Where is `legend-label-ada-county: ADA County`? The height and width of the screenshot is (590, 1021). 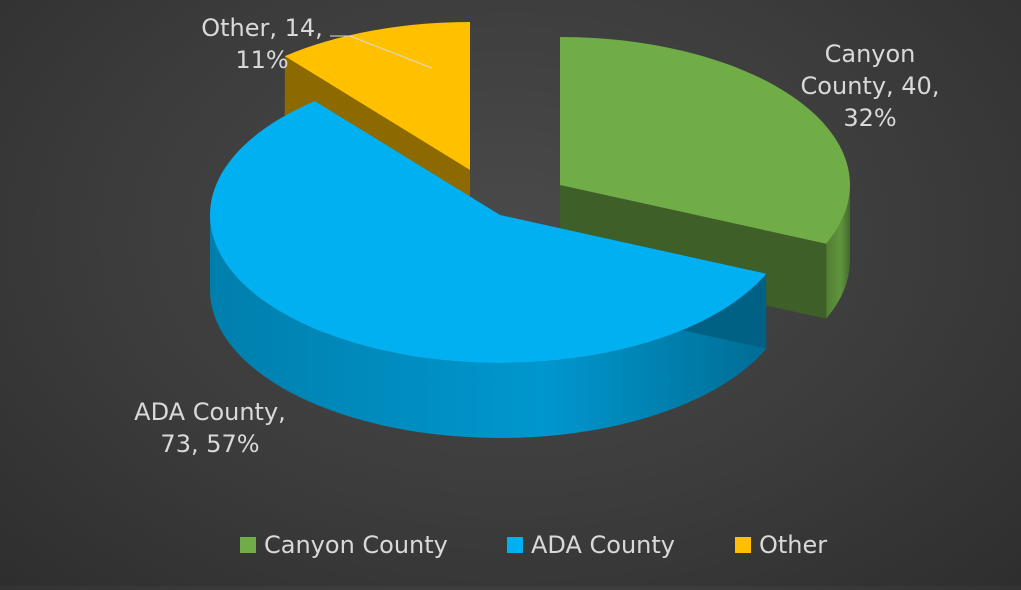 legend-label-ada-county: ADA County is located at coordinates (603, 545).